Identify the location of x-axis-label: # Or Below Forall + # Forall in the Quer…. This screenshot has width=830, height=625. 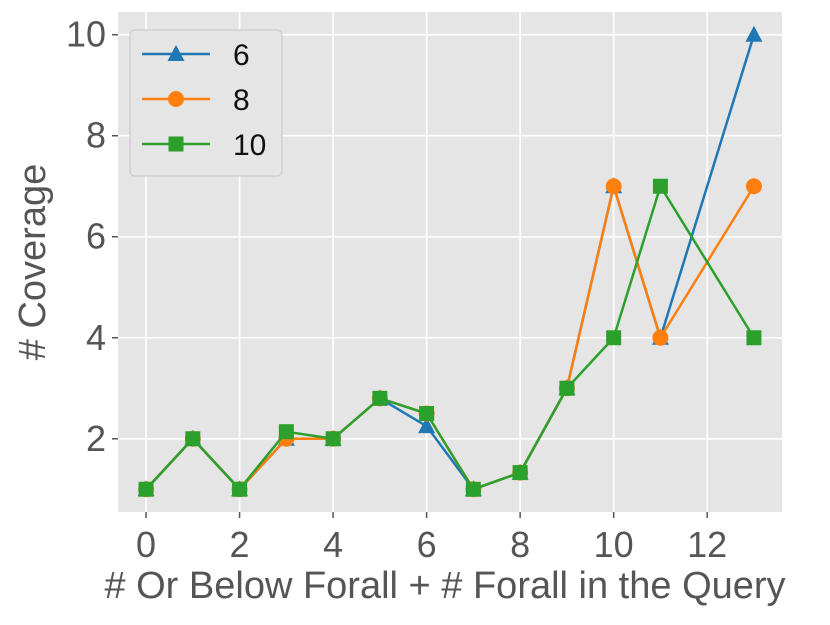
(444, 586).